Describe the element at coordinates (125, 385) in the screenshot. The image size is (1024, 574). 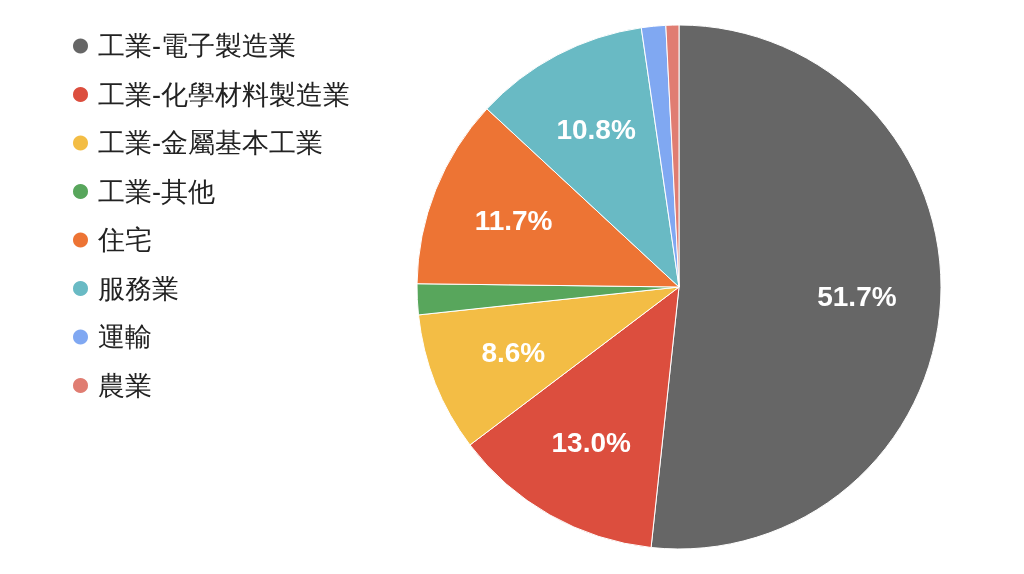
I see `legend-label: 農業` at that location.